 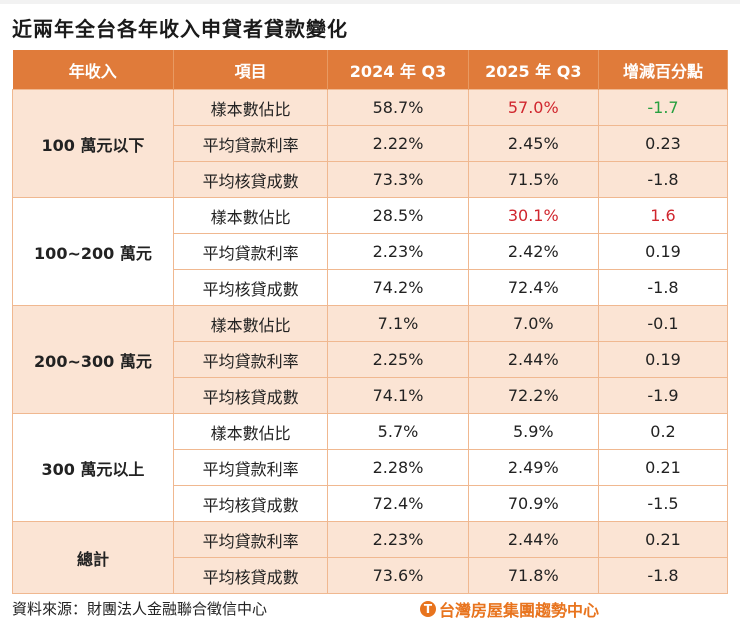 What do you see at coordinates (398, 107) in the screenshot?
I see `value-2024-cell: 58.7%` at bounding box center [398, 107].